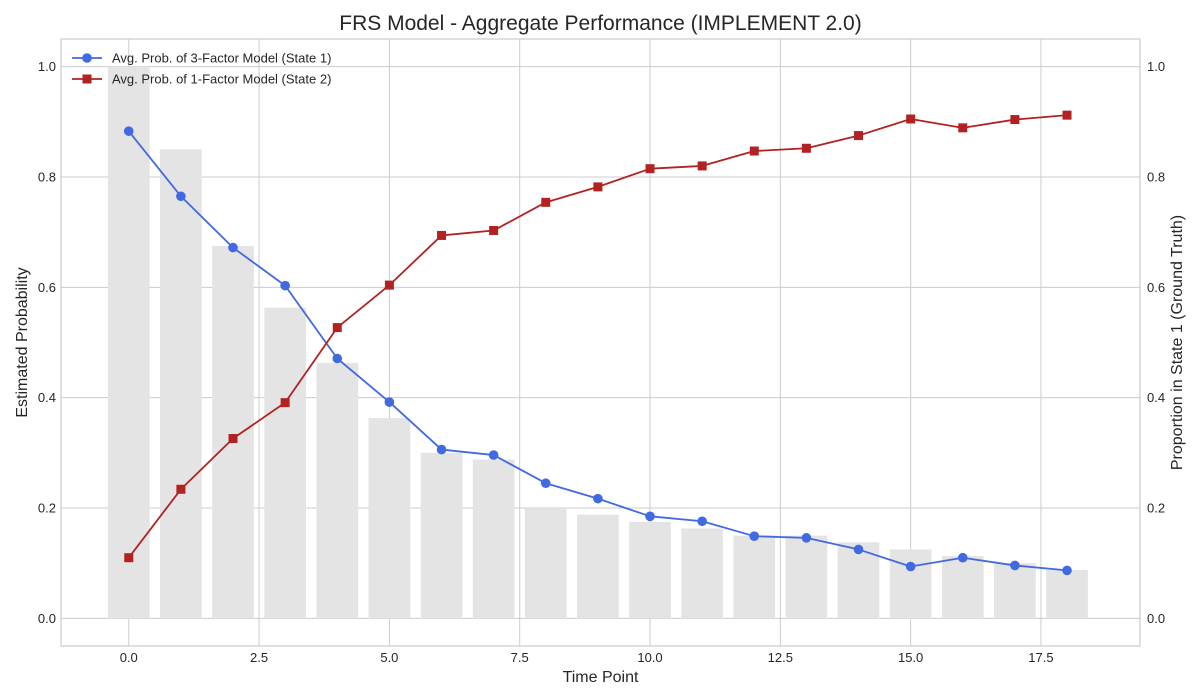 The height and width of the screenshot is (700, 1200). Describe the element at coordinates (47, 508) in the screenshot. I see `y-tick-label: 0.2` at that location.